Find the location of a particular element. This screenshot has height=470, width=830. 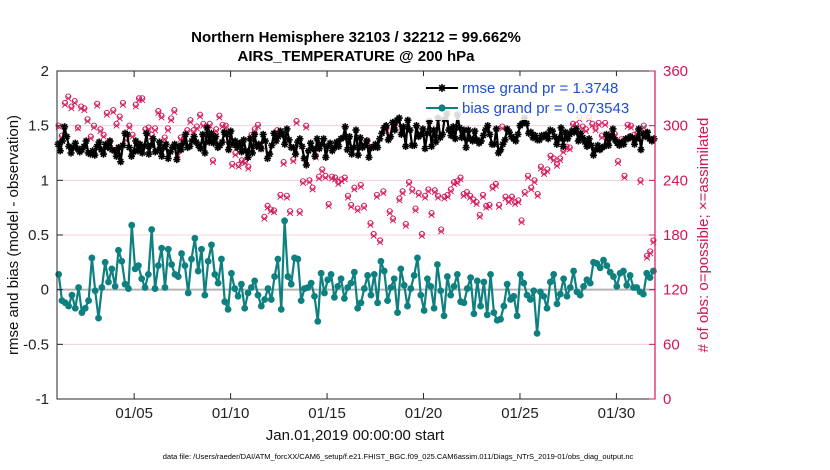

y-tick-label: -0.5 is located at coordinates (36, 344).